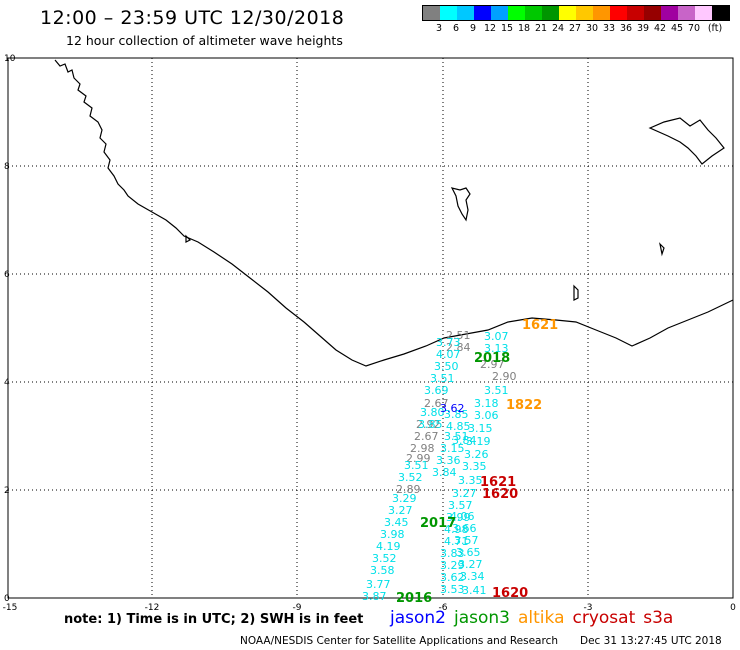  I want to click on track-value-gray: 2.84, so click(458, 347).